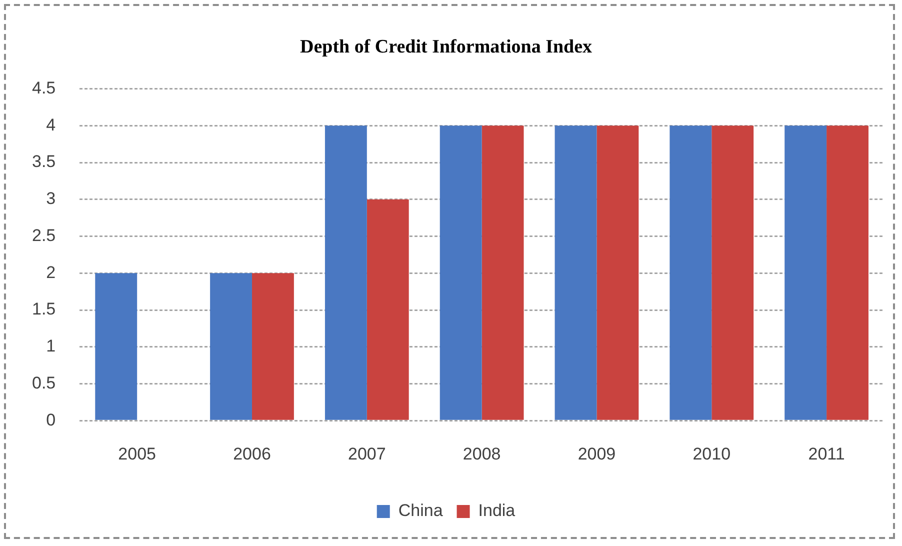 The image size is (902, 546). Describe the element at coordinates (51, 420) in the screenshot. I see `y-tick-label: 0` at that location.